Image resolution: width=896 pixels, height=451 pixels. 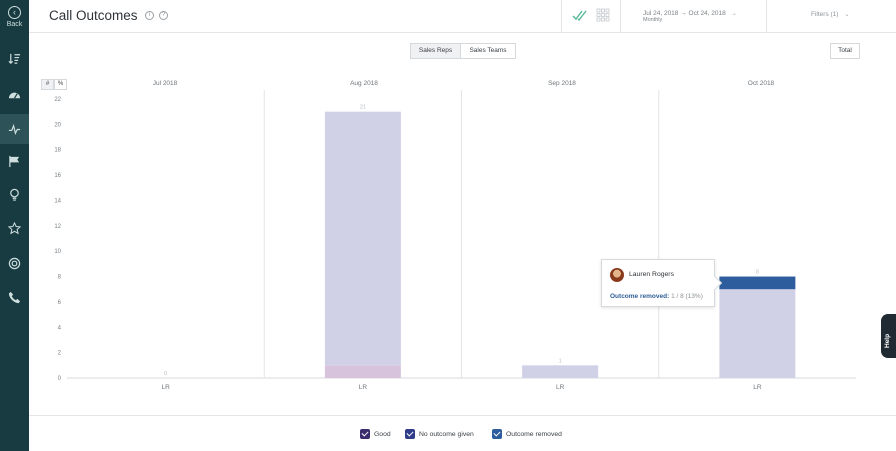 I want to click on y-tick-label: 6, so click(x=60, y=303).